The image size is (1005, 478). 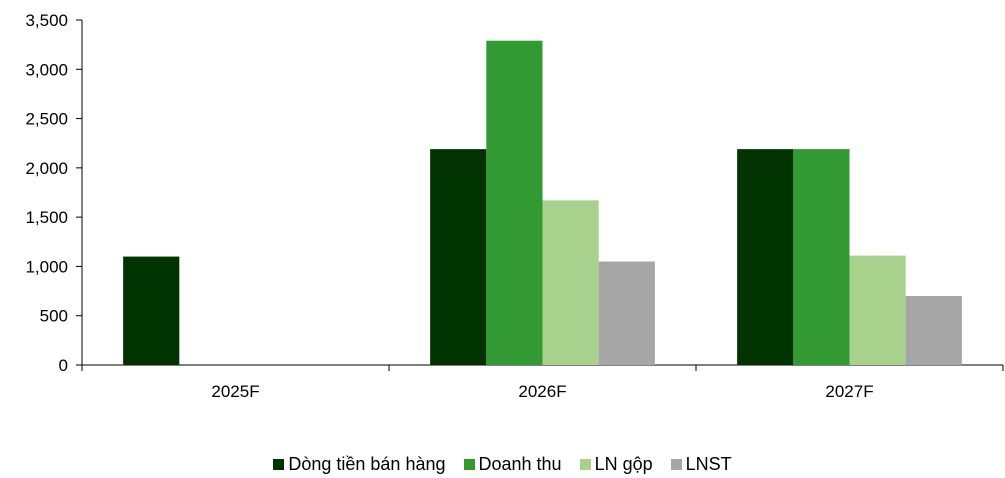 I want to click on bar-lnst-2027f, so click(x=933, y=330).